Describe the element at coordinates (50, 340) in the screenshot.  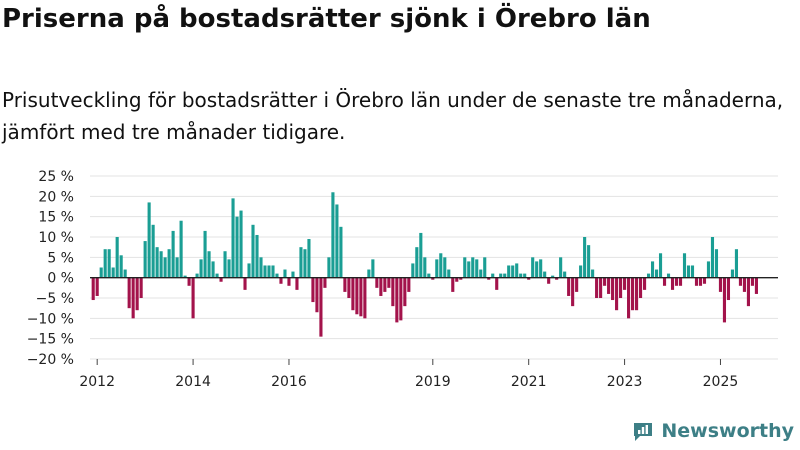
I see `y-tick-label: −15 %` at that location.